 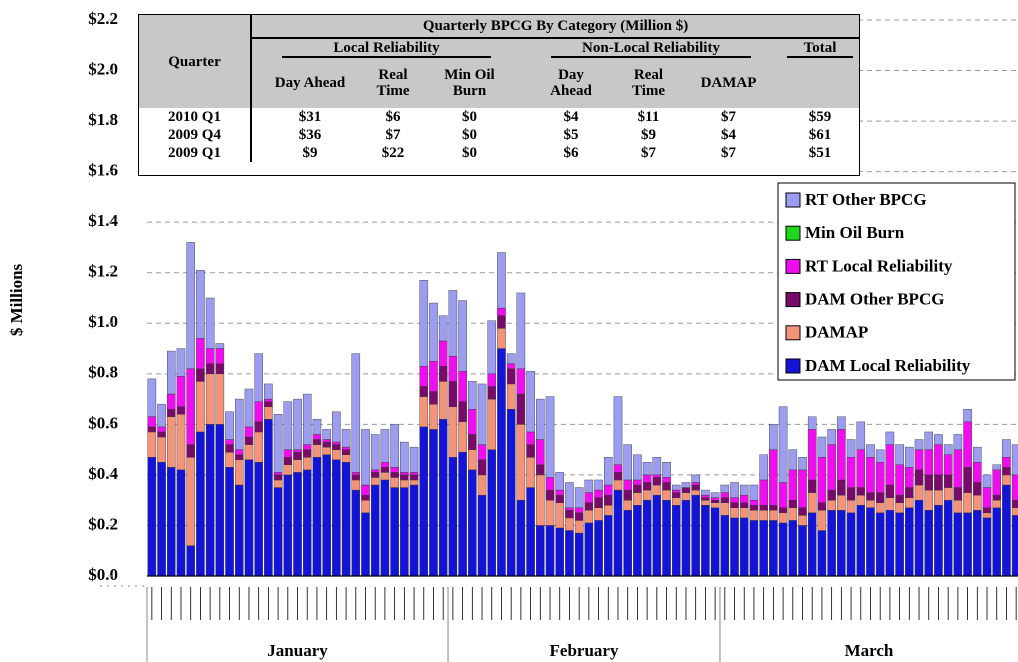 I want to click on table-cell: $6, so click(x=393, y=117).